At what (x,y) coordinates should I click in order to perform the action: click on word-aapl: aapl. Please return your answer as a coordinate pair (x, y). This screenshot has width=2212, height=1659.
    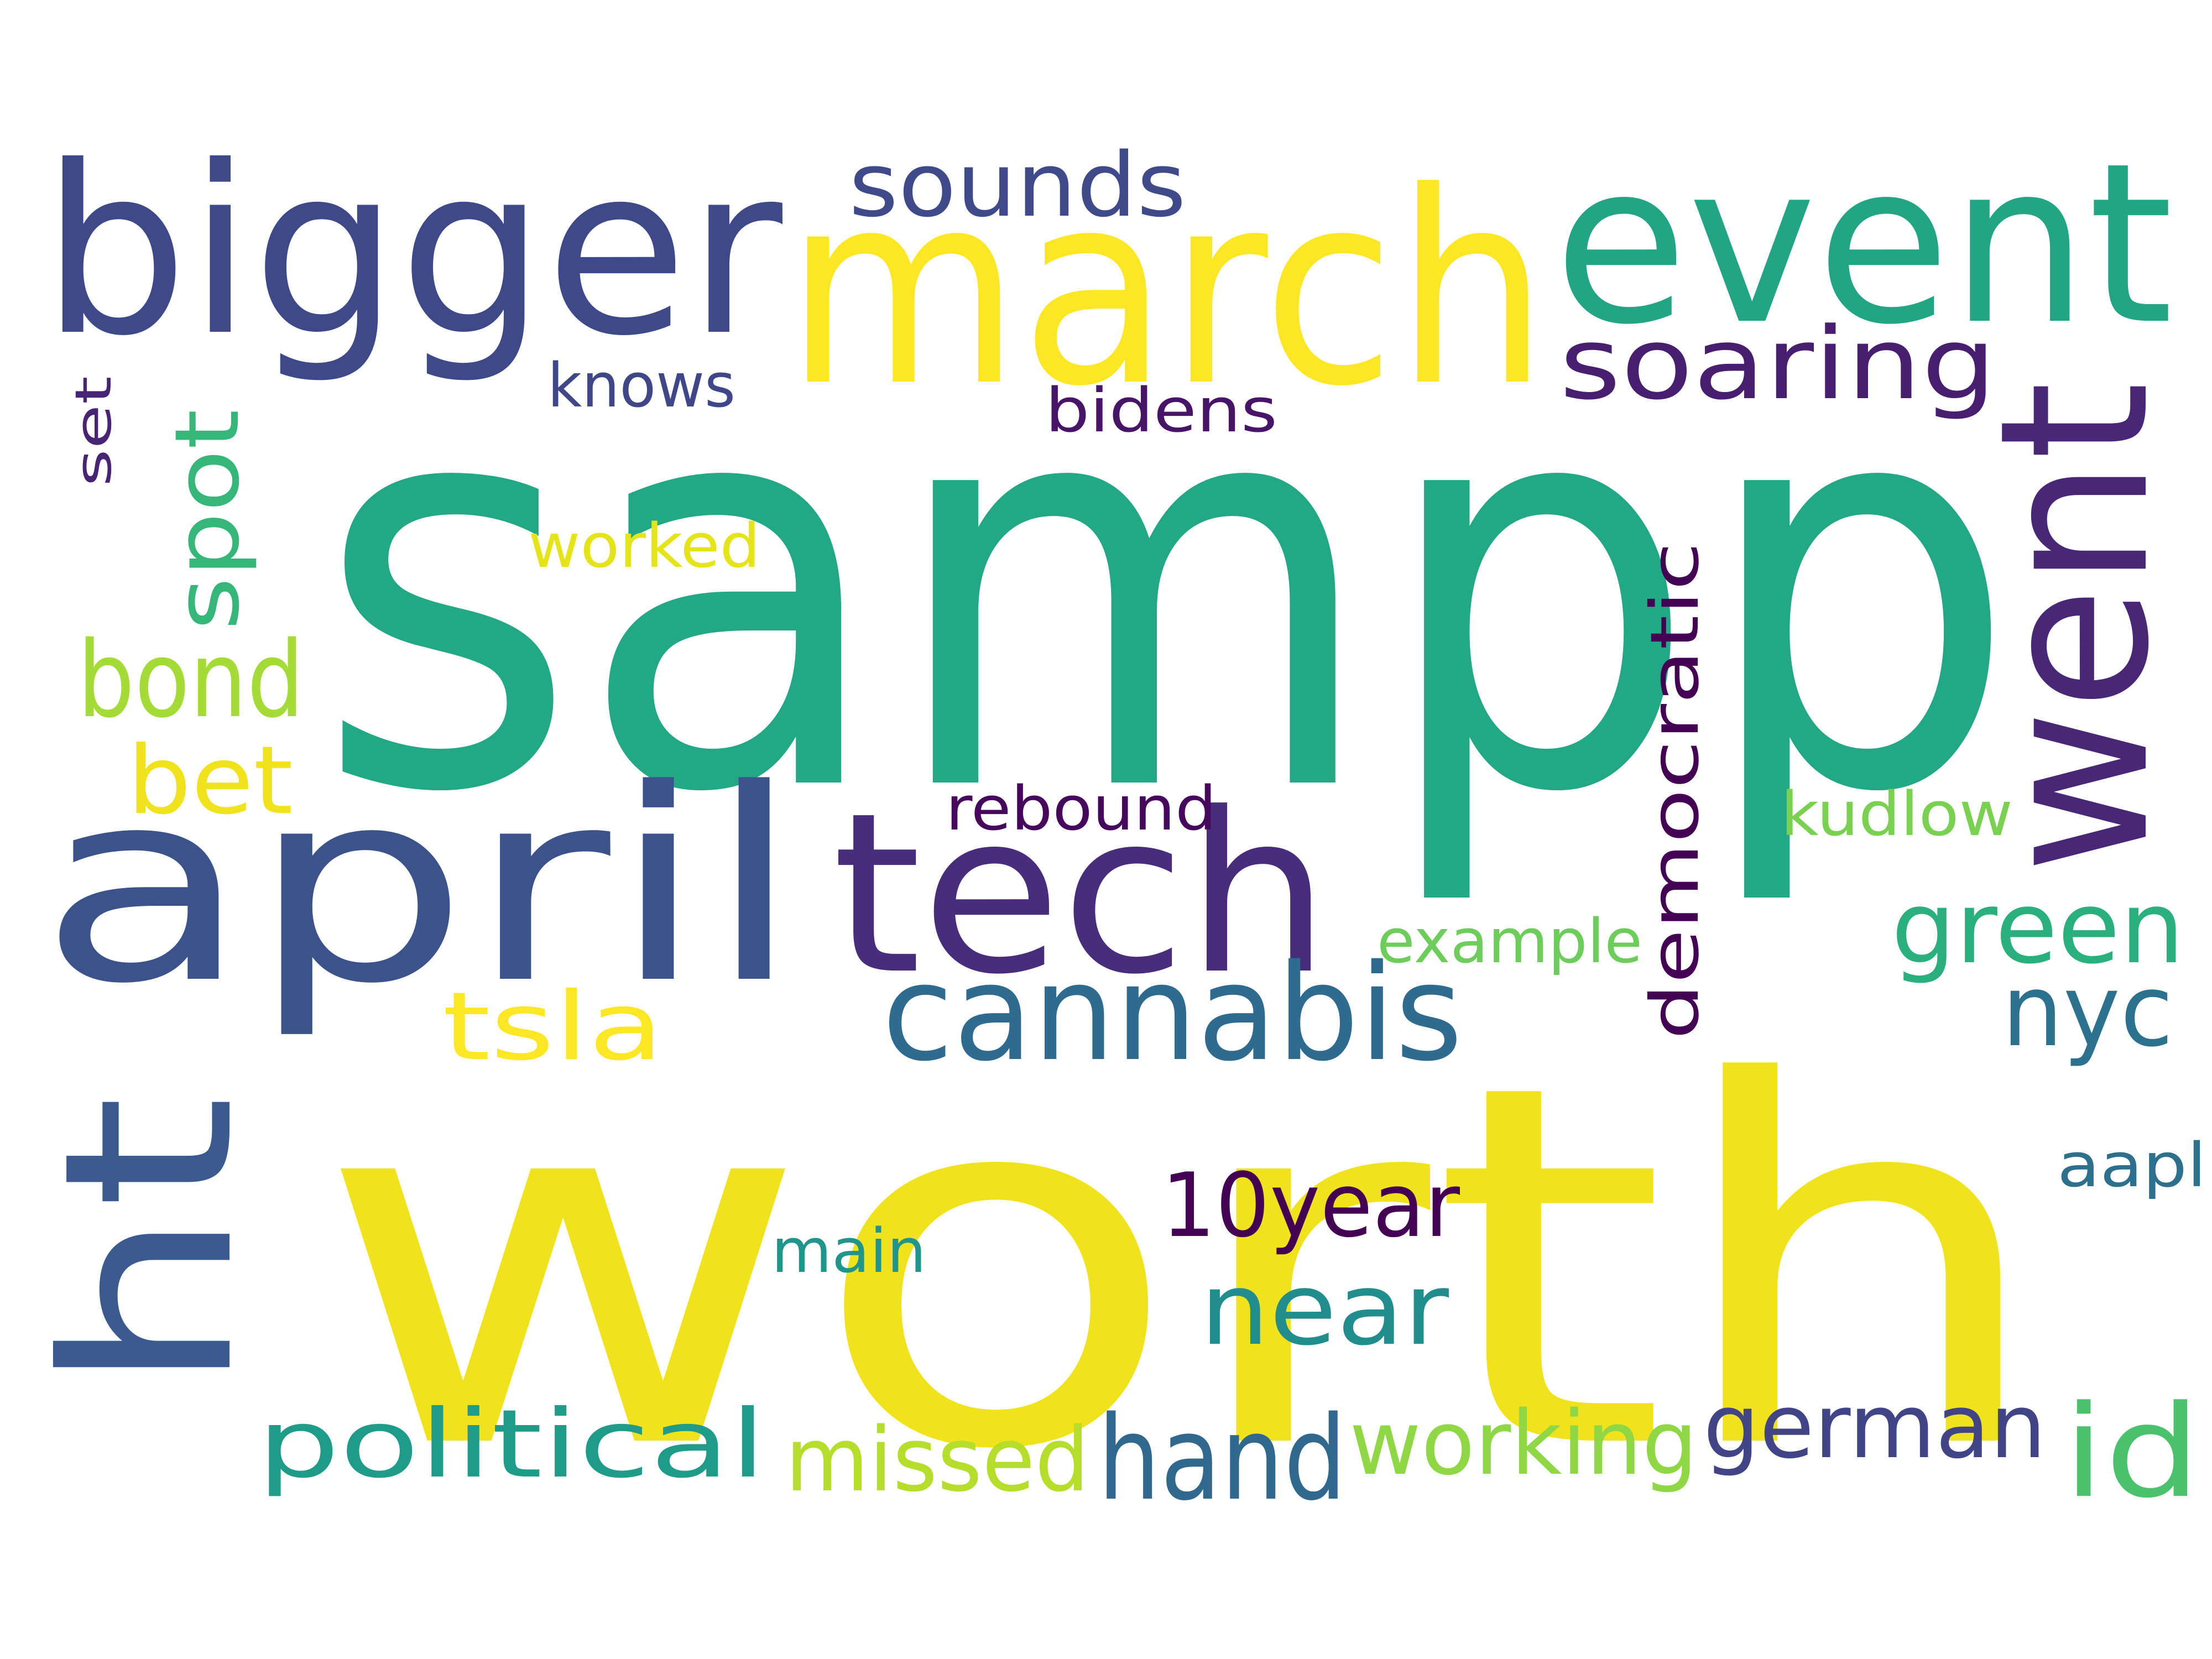
    Looking at the image, I should click on (2132, 1166).